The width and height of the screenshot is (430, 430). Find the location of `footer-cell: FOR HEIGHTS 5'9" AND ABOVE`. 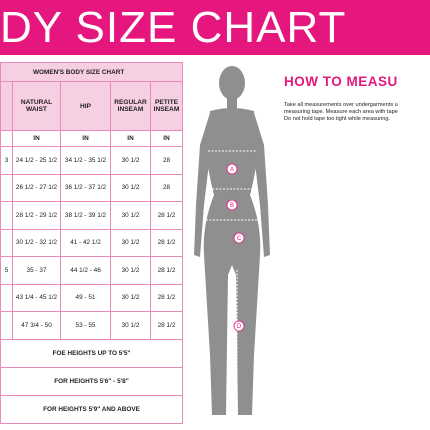

footer-cell: FOR HEIGHTS 5'9" AND ABOVE is located at coordinates (92, 409).